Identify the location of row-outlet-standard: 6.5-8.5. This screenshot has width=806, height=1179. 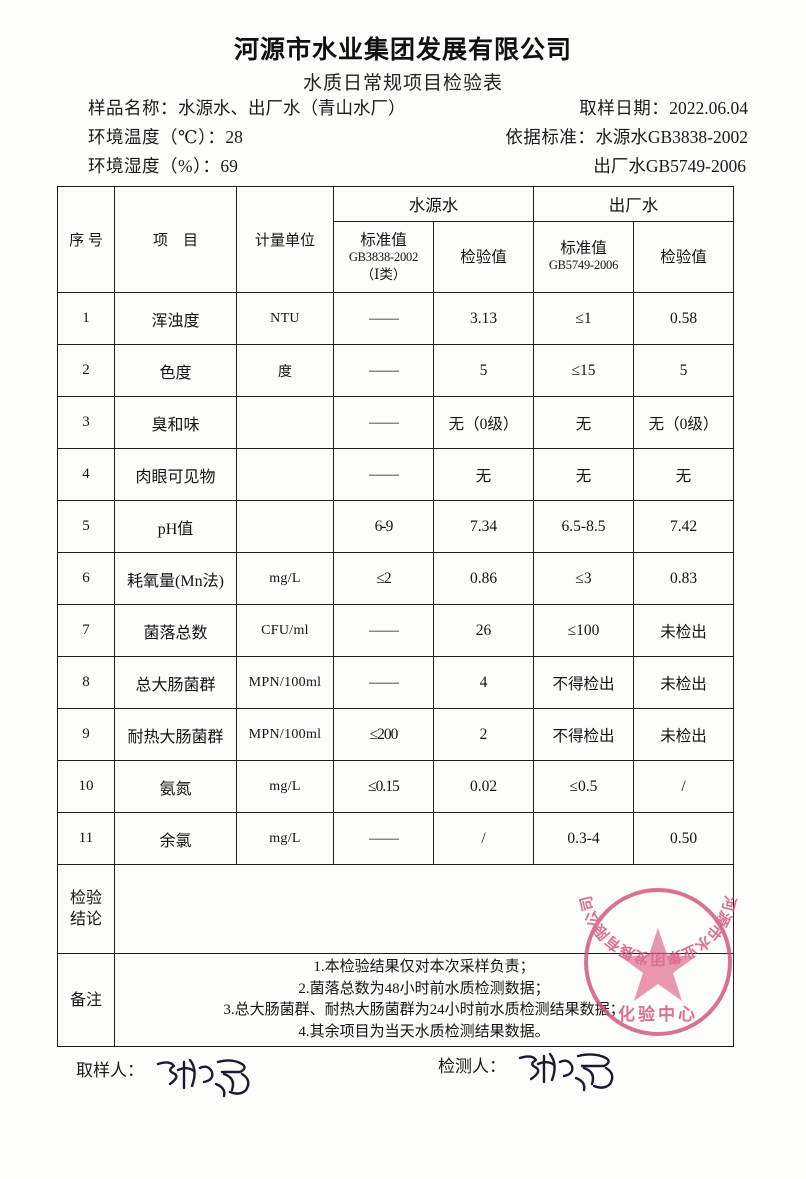
(583, 526).